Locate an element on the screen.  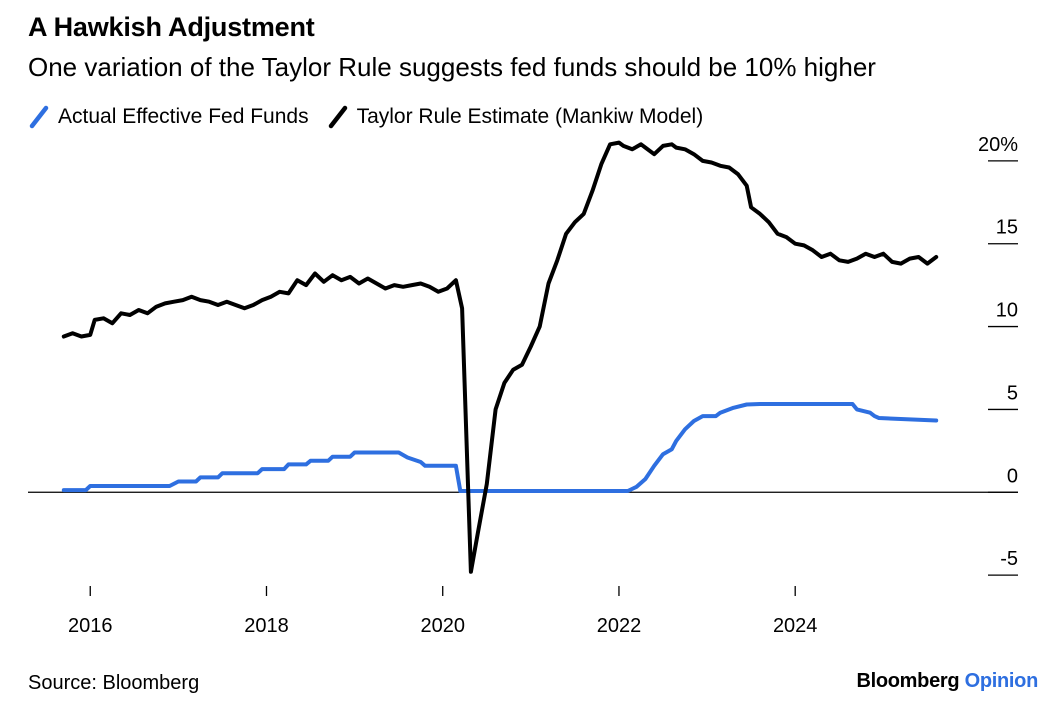
legend-item-taylor: Taylor Rule Estimate (Mankiw Model) is located at coordinates (515, 117).